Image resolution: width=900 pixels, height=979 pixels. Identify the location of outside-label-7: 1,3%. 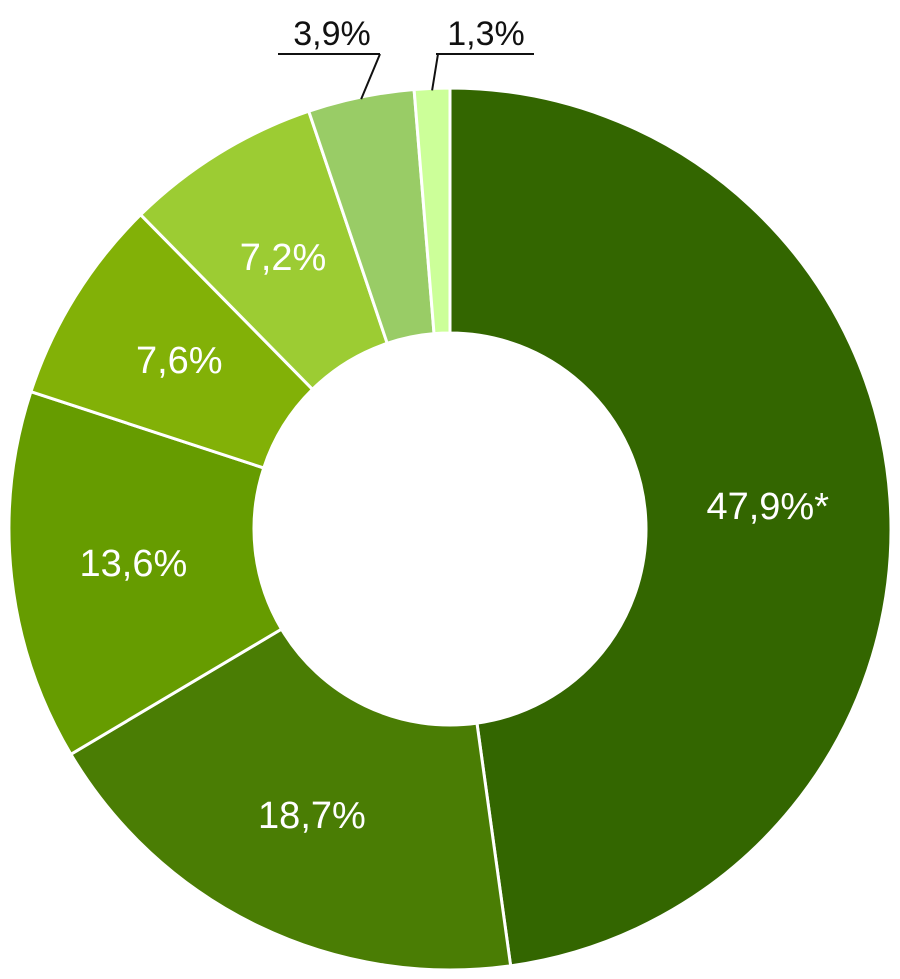
(486, 34).